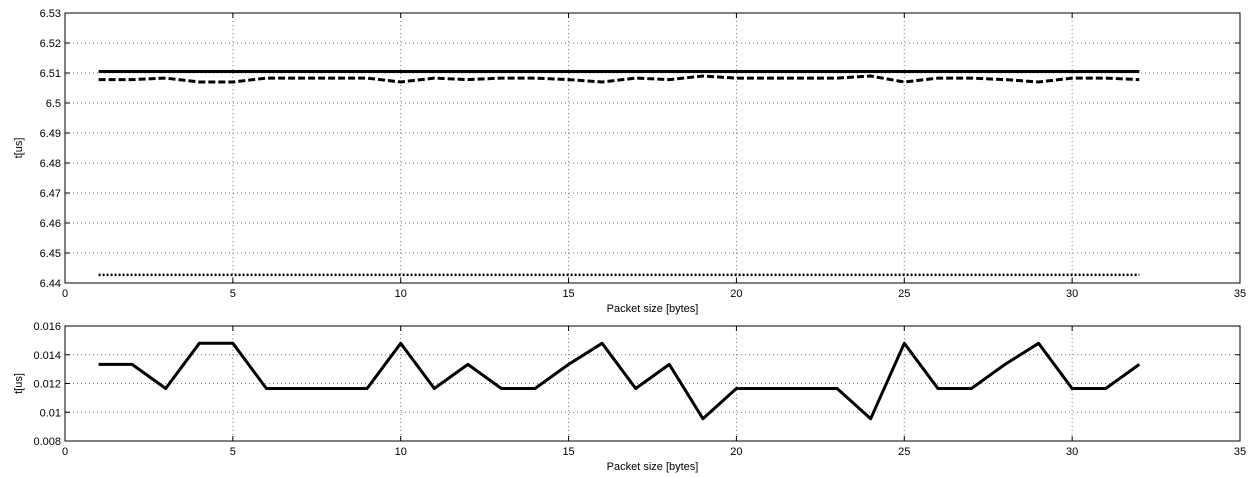  Describe the element at coordinates (19, 383) in the screenshot. I see `bottom-y-axis-label: t[us]` at that location.